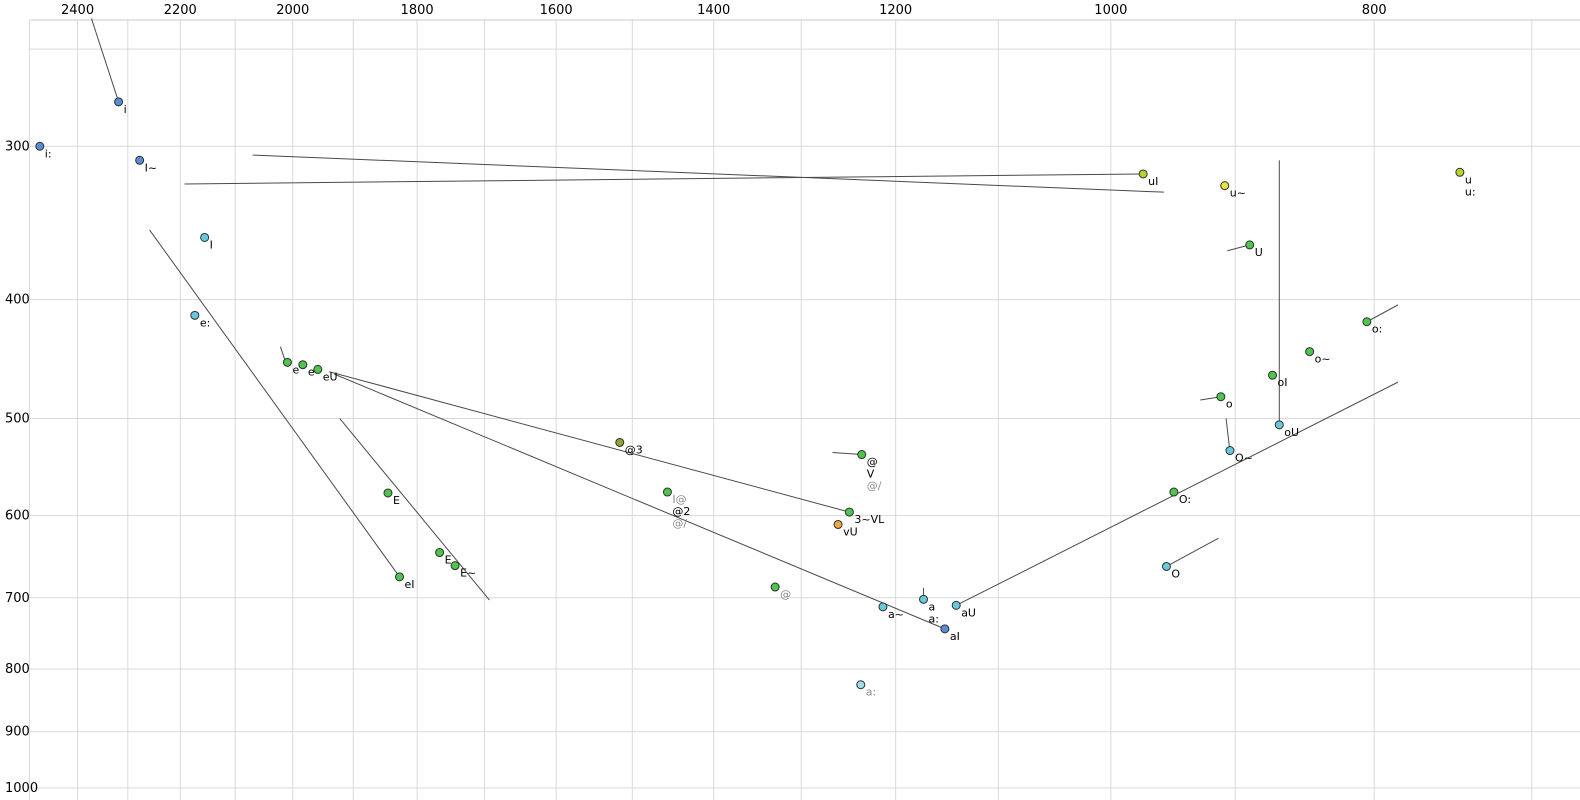 The image size is (1580, 800). What do you see at coordinates (125, 109) in the screenshot?
I see `vowel-label: i` at bounding box center [125, 109].